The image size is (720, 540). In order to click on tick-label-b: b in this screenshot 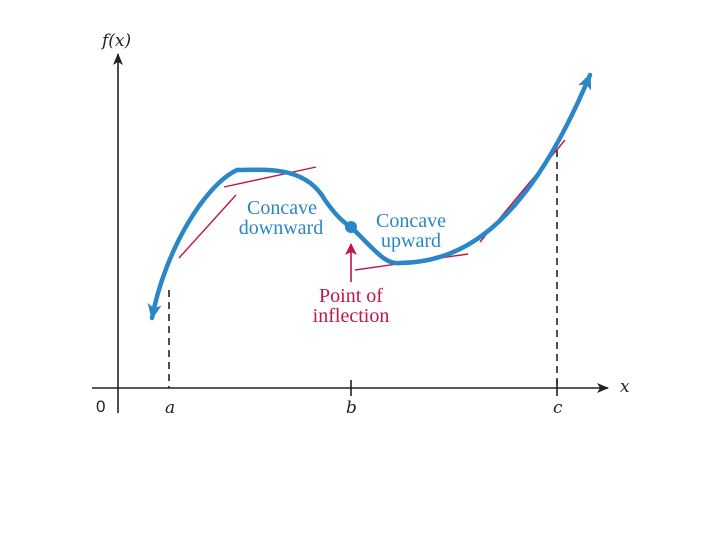, I will do `click(351, 408)`.